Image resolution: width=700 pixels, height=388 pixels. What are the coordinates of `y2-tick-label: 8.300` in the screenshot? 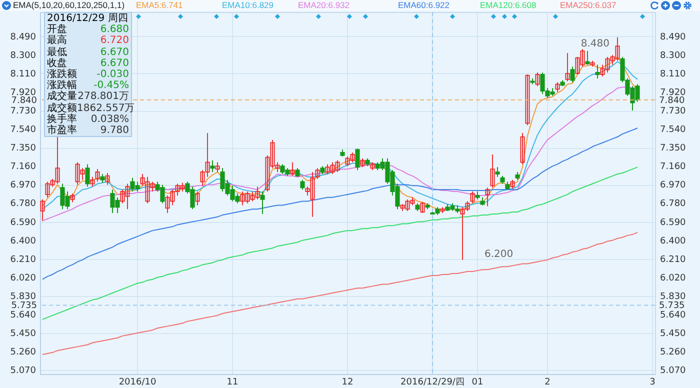 It's located at (673, 55).